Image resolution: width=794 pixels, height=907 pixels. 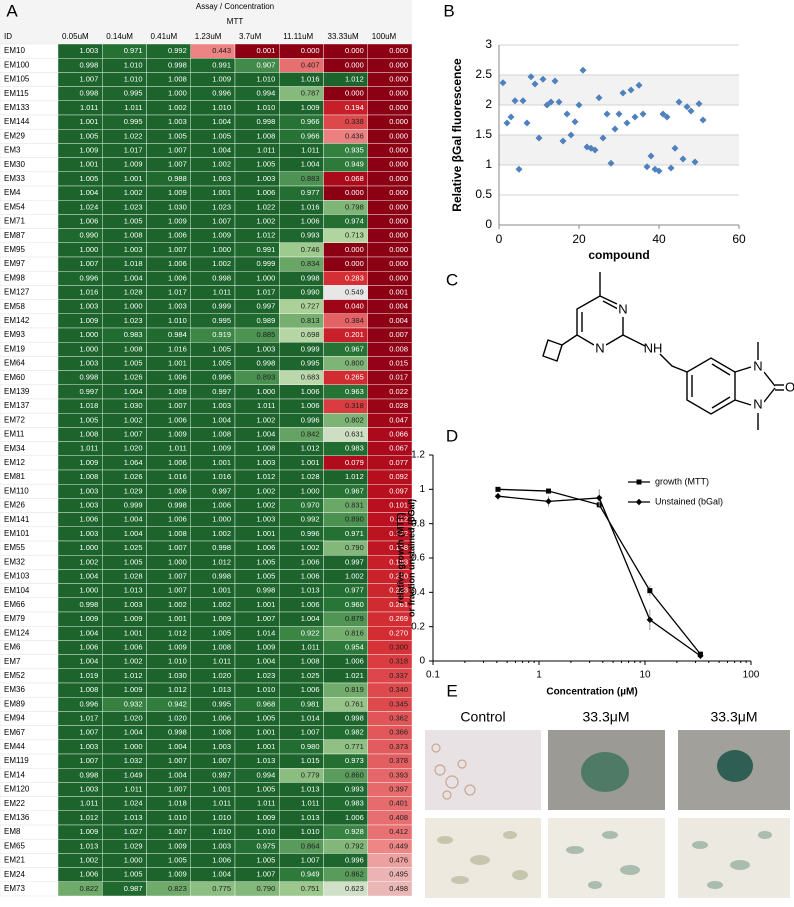 What do you see at coordinates (298, 36) in the screenshot?
I see `column-header: 11.11uM` at bounding box center [298, 36].